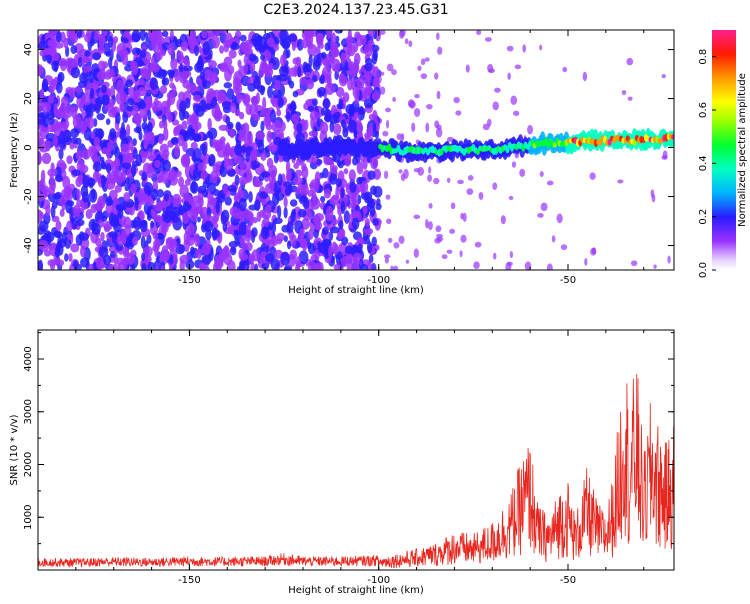 The width and height of the screenshot is (750, 604). I want to click on y-tick-label: 4000, so click(28, 358).